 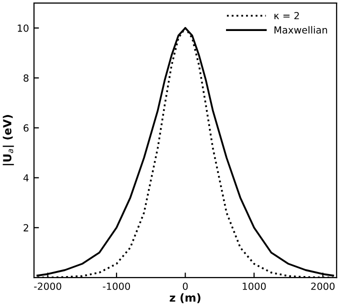 What do you see at coordinates (254, 286) in the screenshot?
I see `x-tick-label: 1000` at bounding box center [254, 286].